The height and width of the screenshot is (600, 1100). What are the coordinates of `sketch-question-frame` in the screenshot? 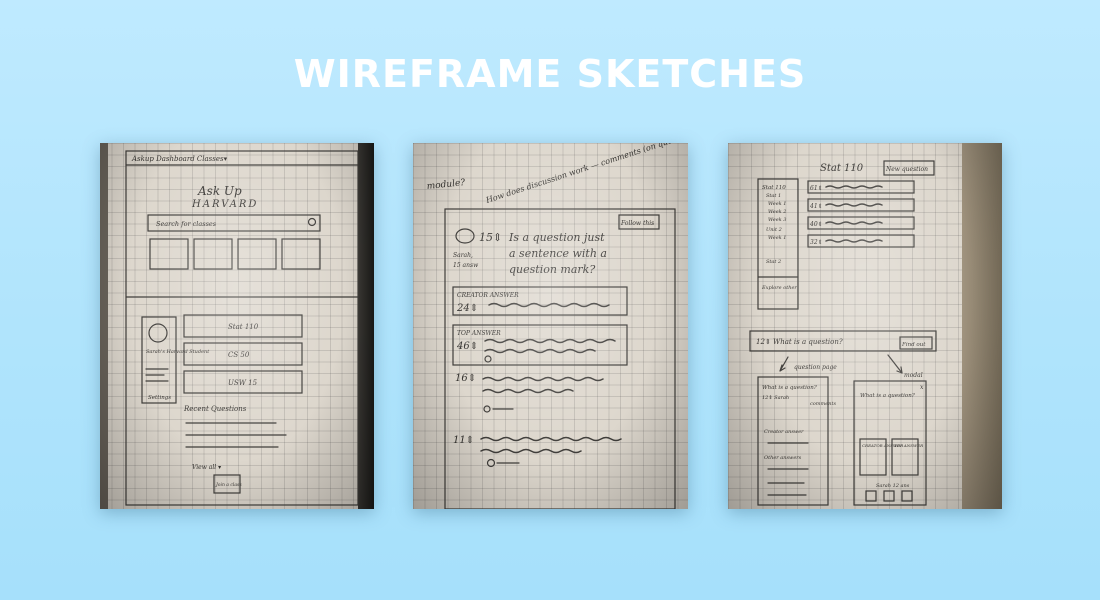 It's located at (560, 358).